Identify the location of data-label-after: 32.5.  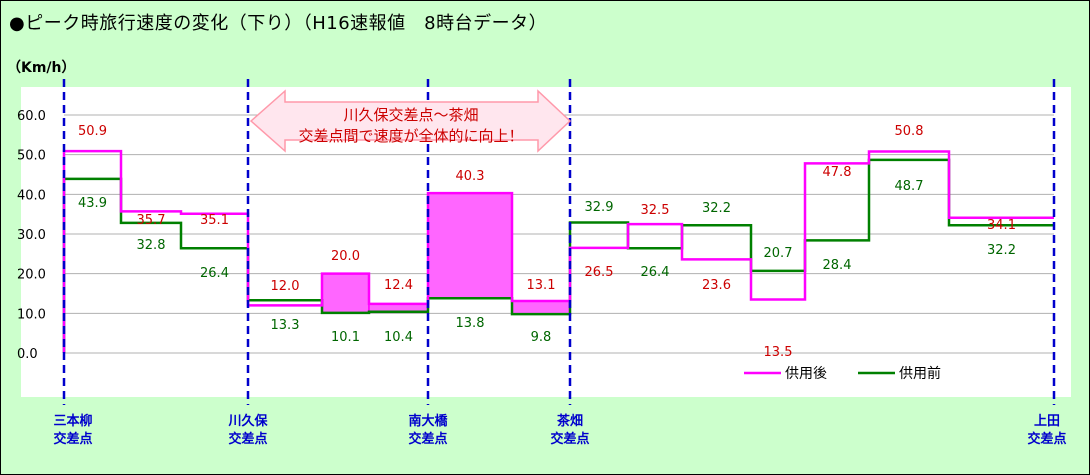
(655, 210).